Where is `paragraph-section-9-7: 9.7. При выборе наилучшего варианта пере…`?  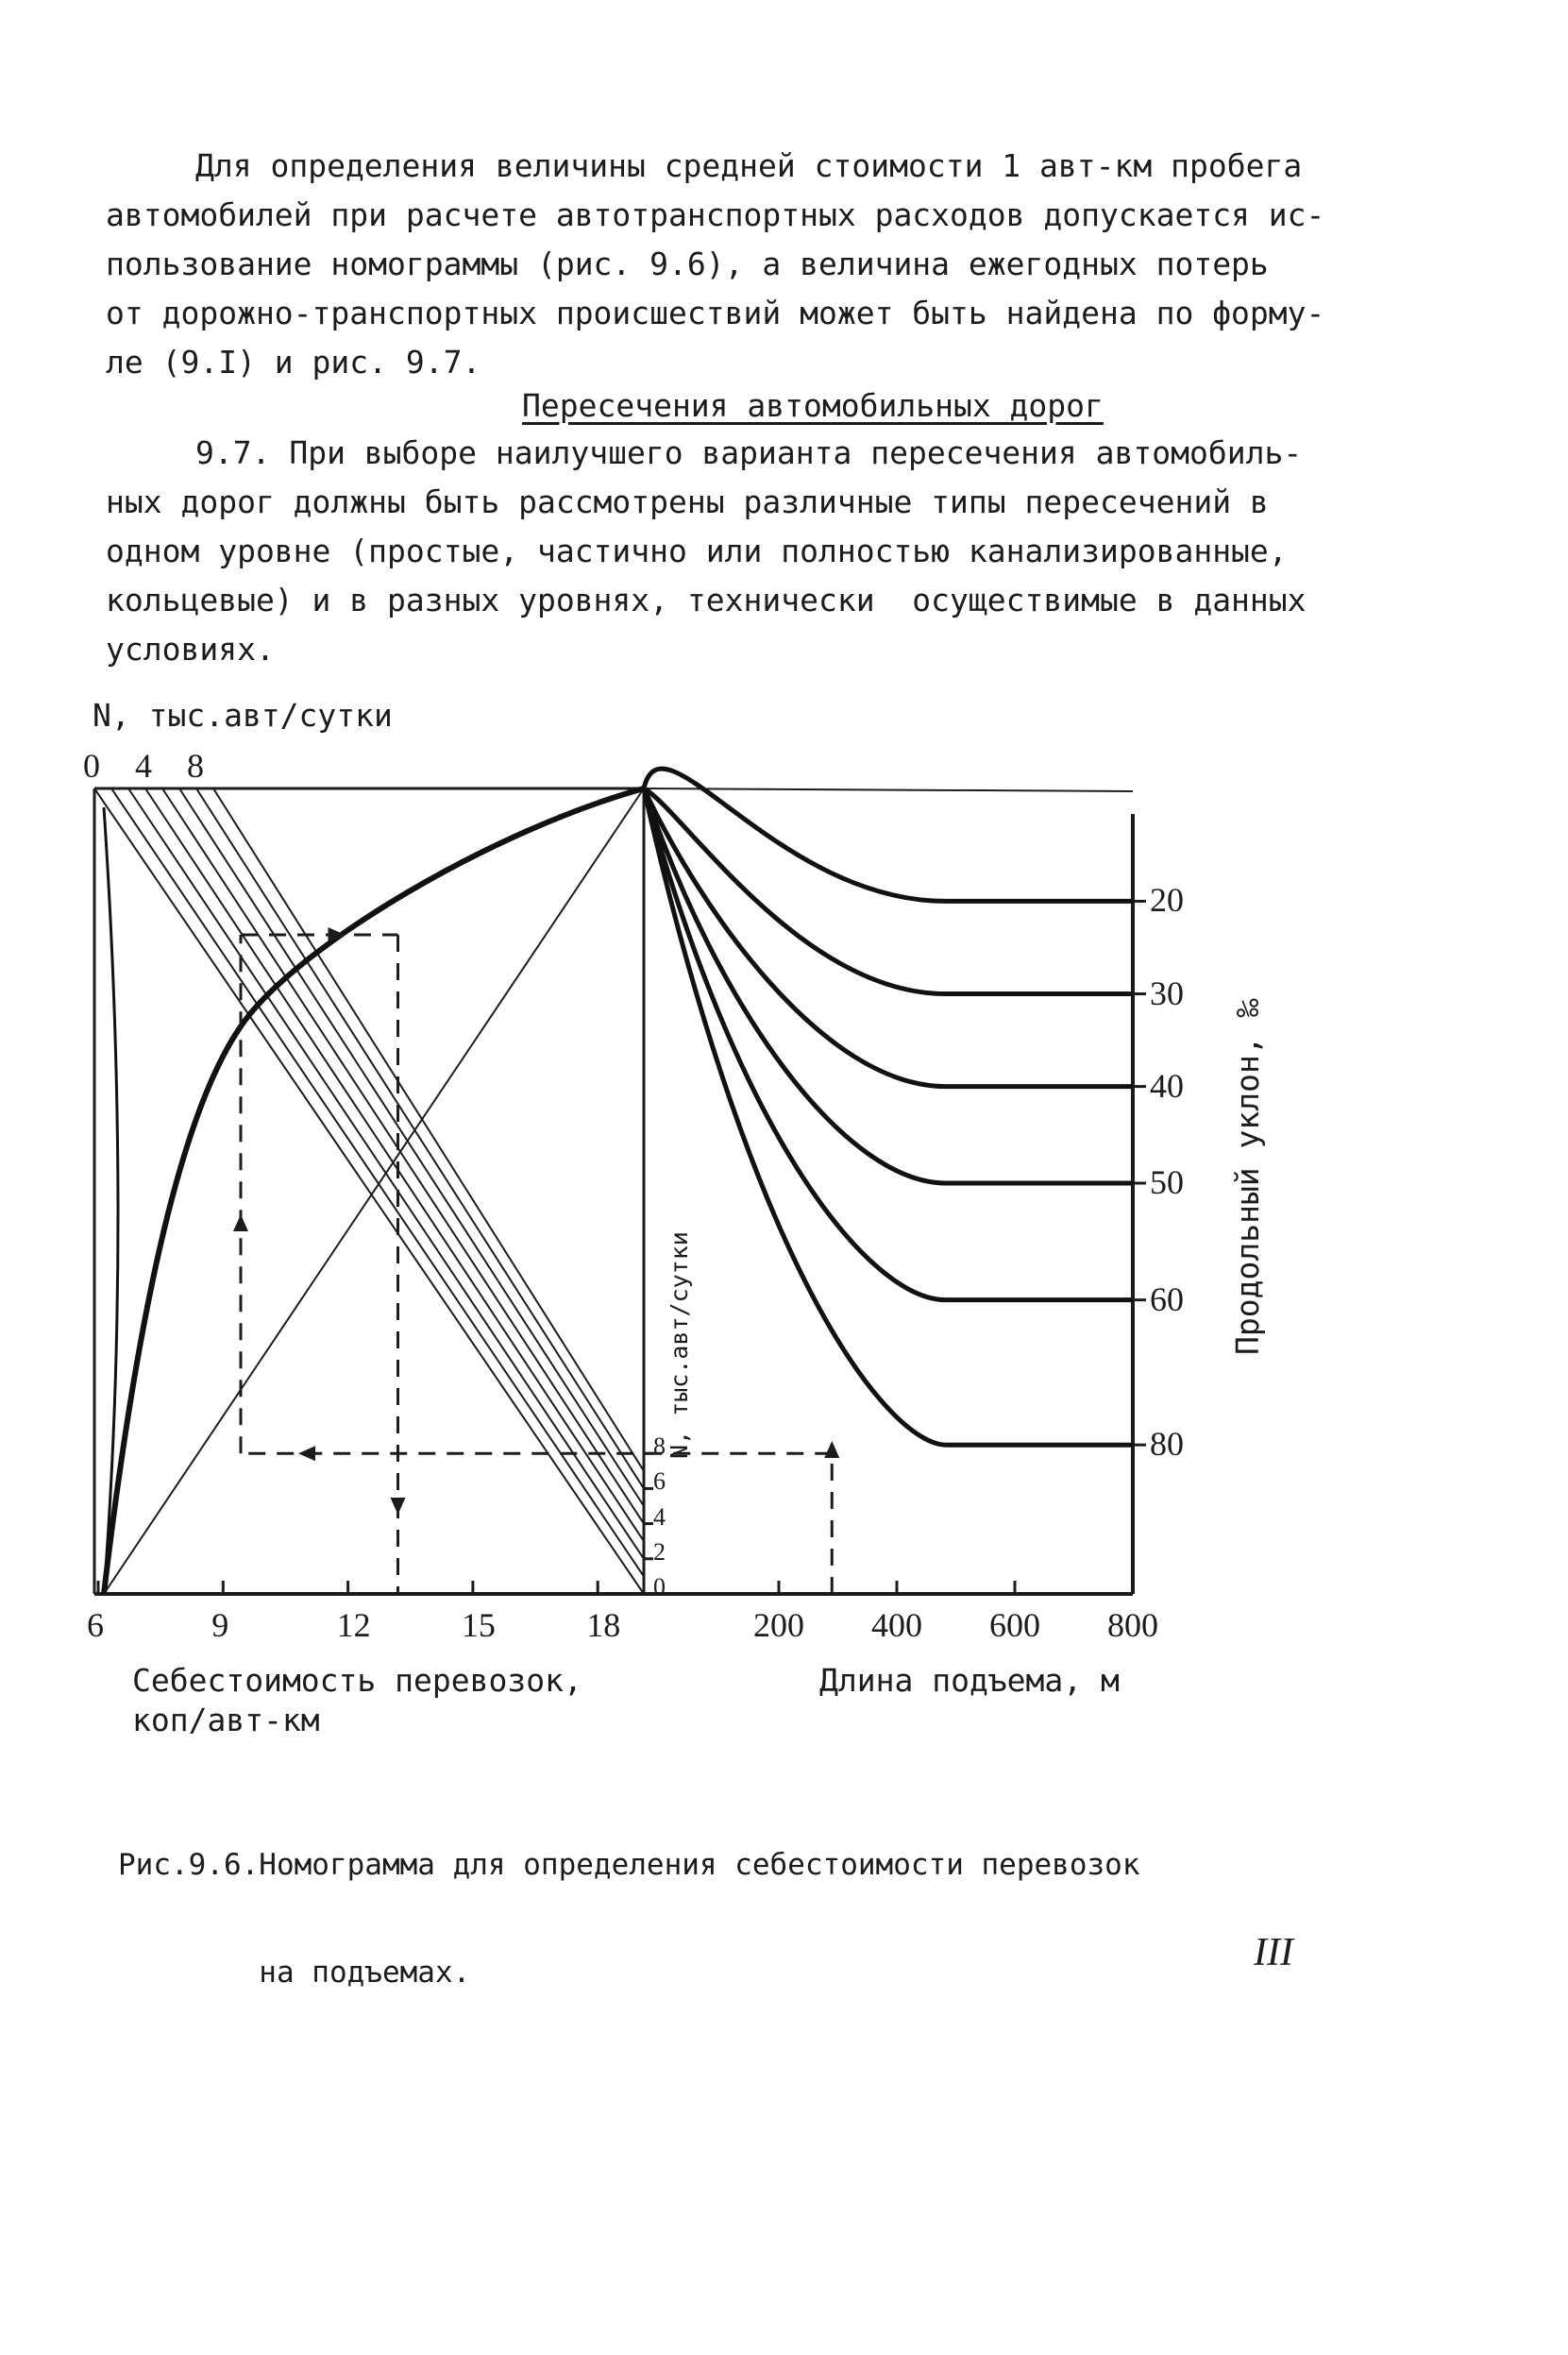 paragraph-section-9-7: 9.7. При выборе наилучшего варианта пере… is located at coordinates (729, 551).